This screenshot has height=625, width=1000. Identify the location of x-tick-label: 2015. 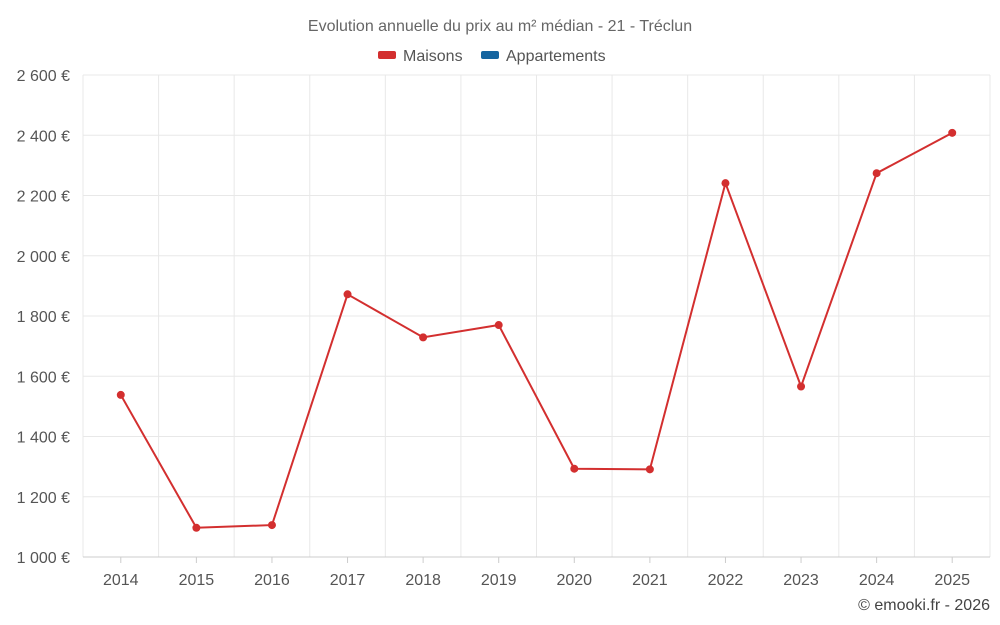
(197, 580).